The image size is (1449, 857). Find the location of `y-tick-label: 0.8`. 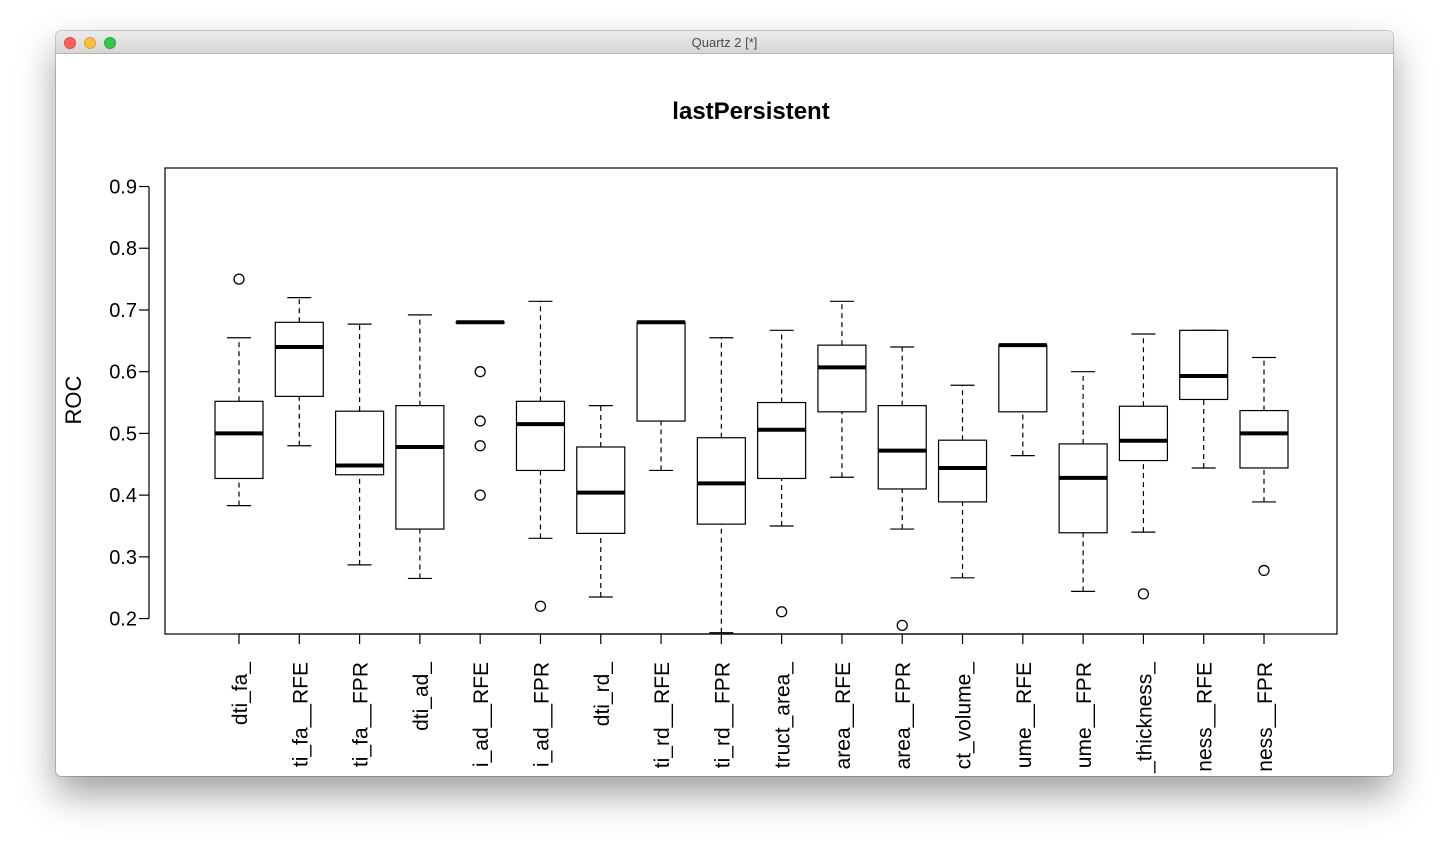

y-tick-label: 0.8 is located at coordinates (123, 249).